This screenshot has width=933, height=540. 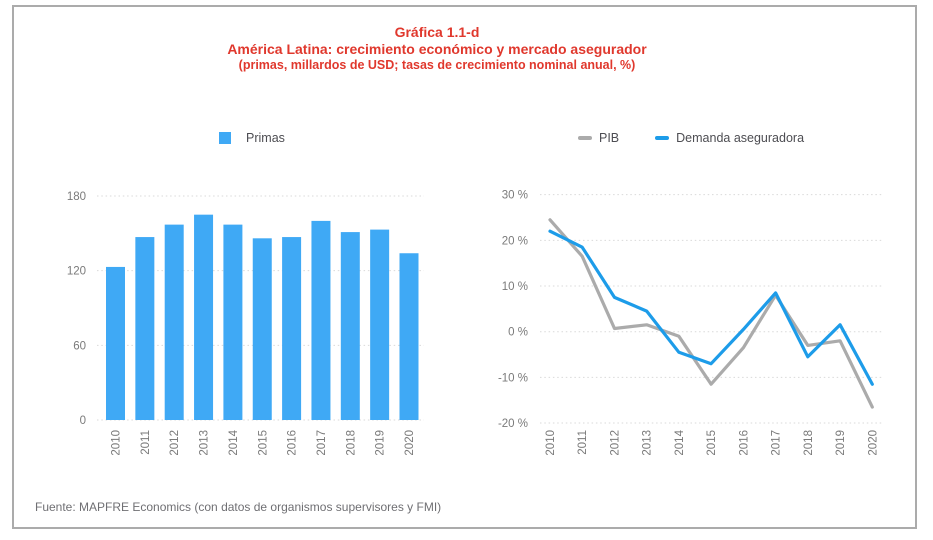 What do you see at coordinates (145, 328) in the screenshot?
I see `bar-2011` at bounding box center [145, 328].